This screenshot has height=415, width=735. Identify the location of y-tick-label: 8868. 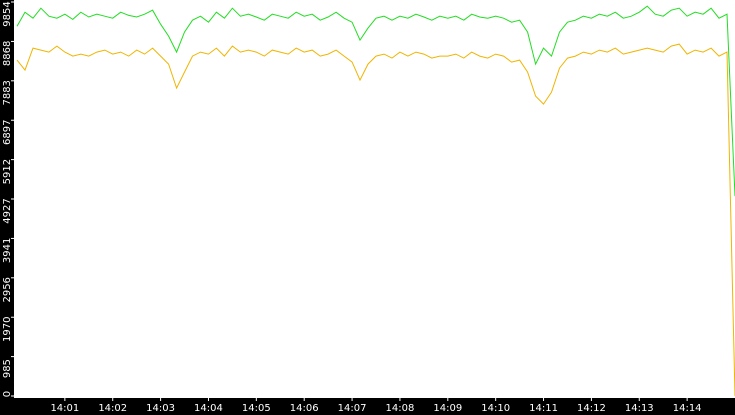
(7, 53).